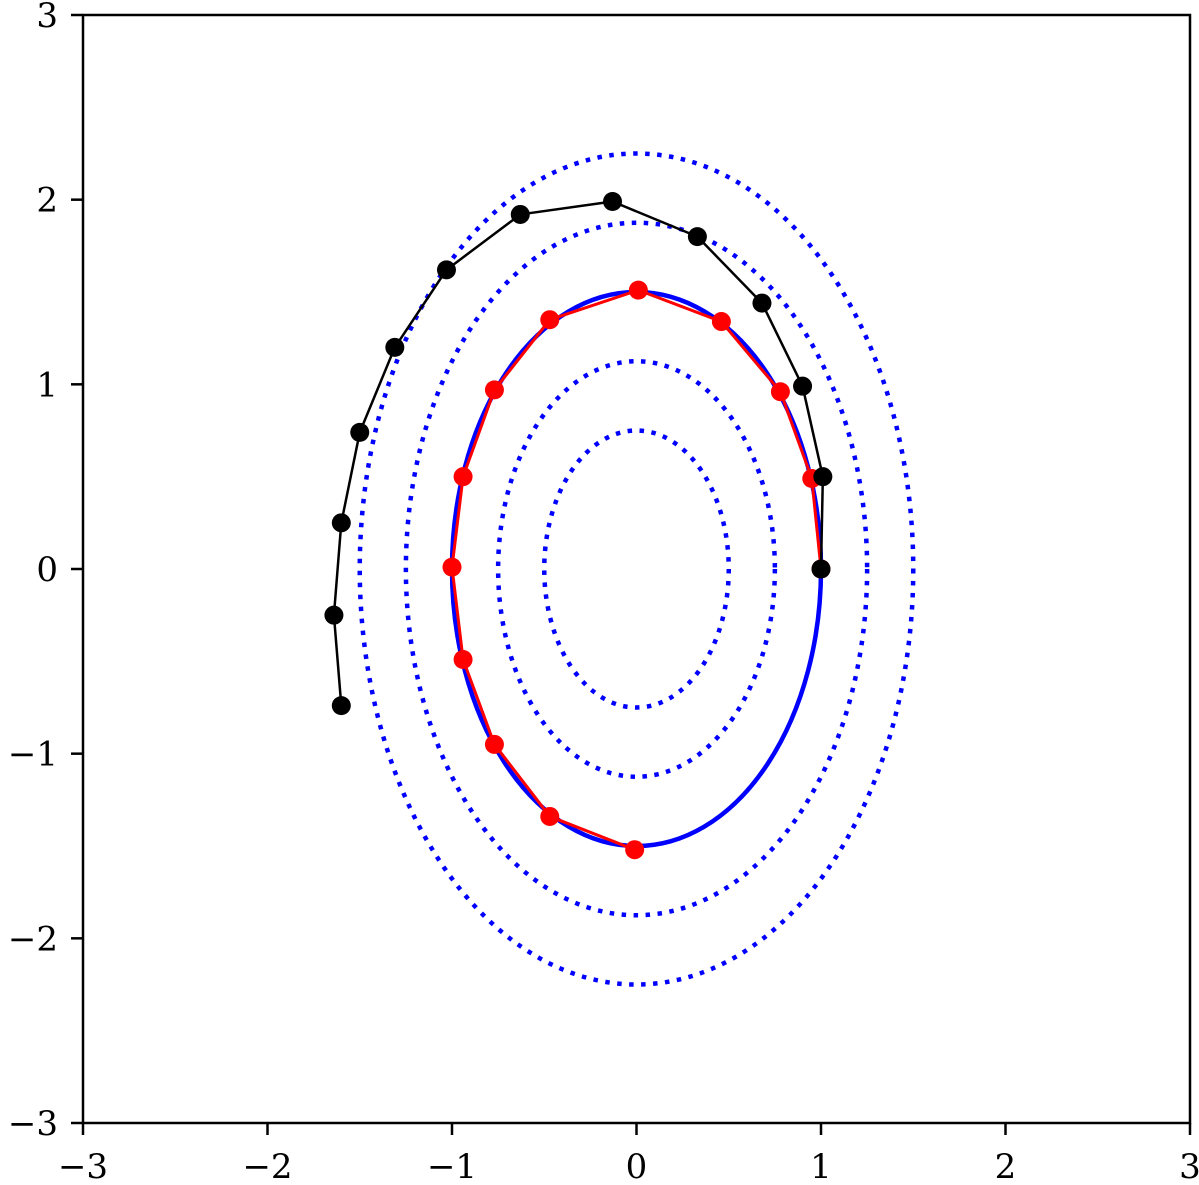  Describe the element at coordinates (47, 385) in the screenshot. I see `y-tick-label-4: 1` at that location.